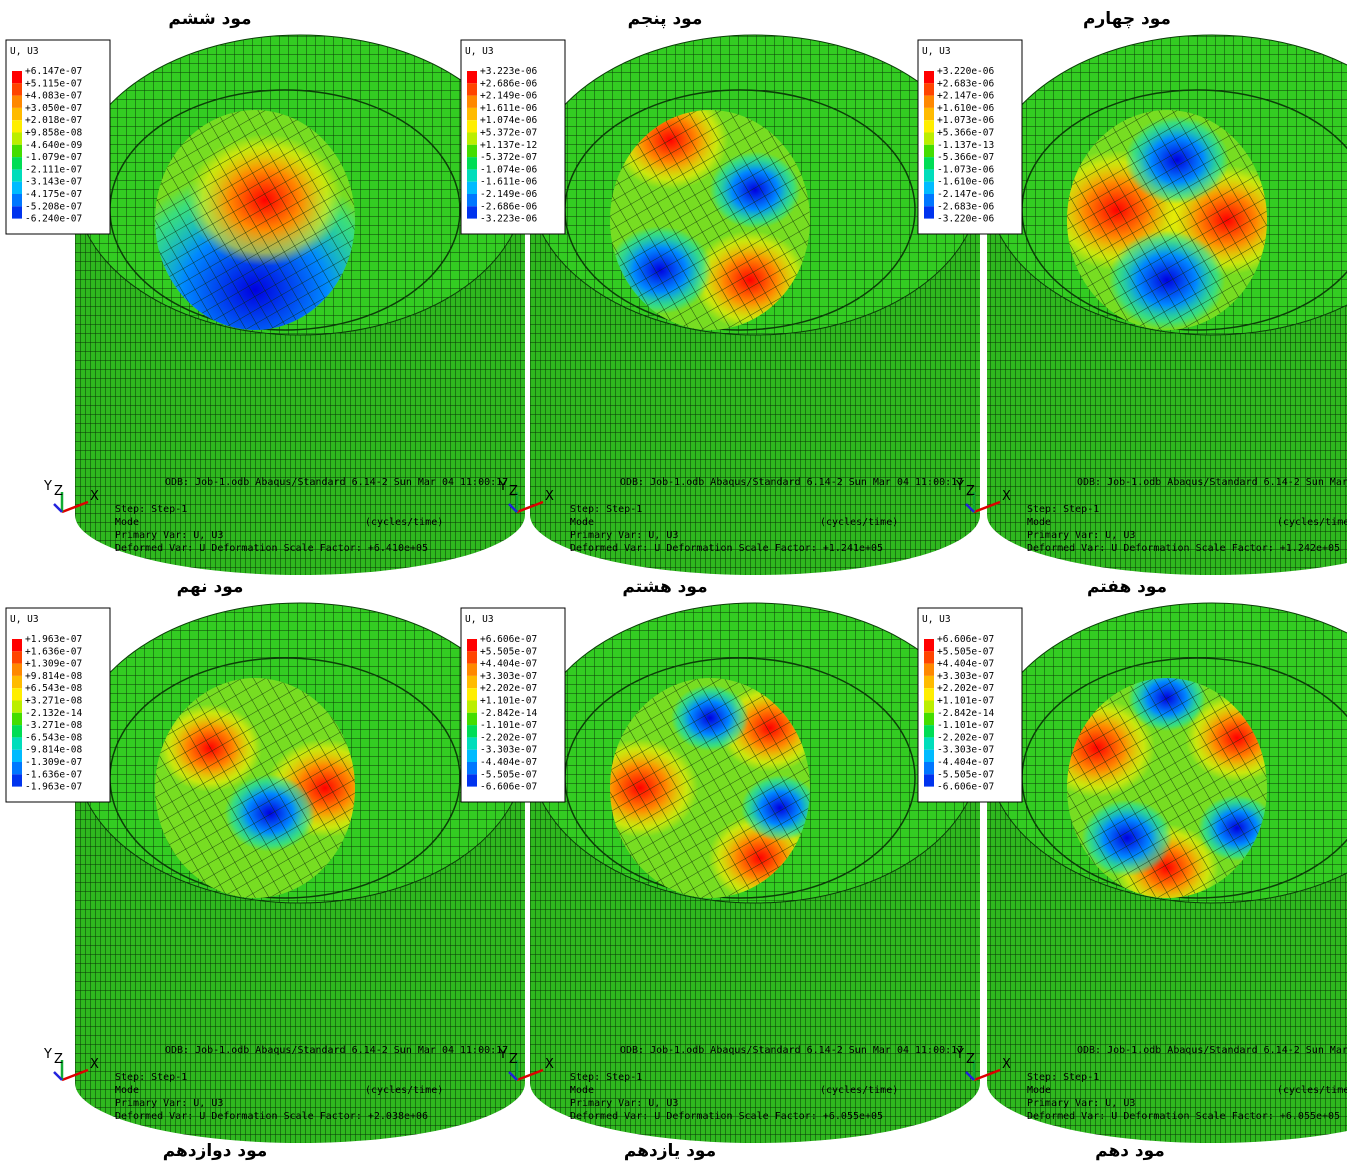 The image size is (1347, 1164). I want to click on bottom-caption: مود دوازدهم, so click(215, 1151).